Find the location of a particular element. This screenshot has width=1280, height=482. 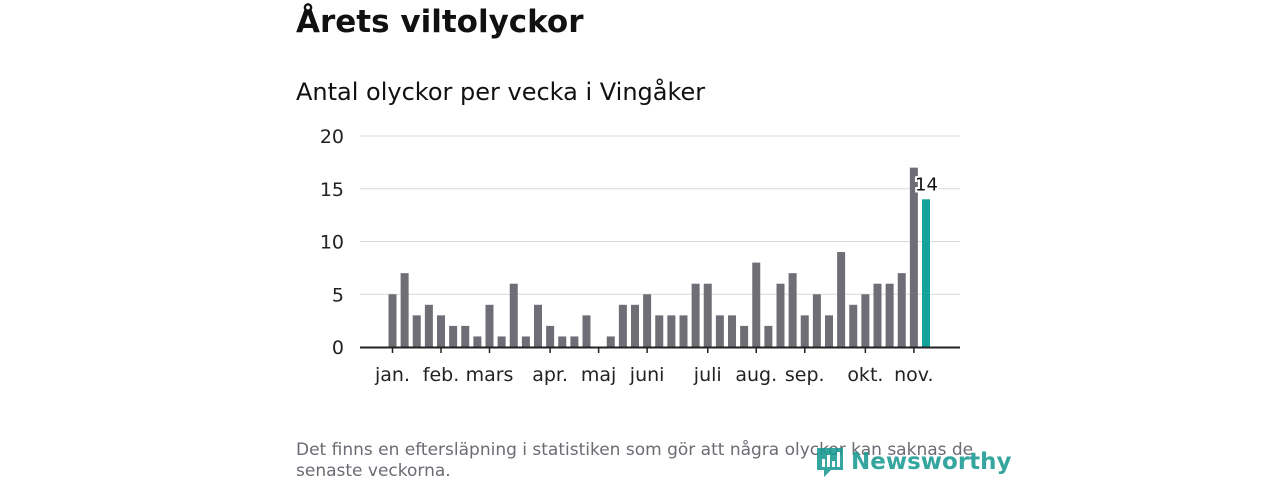

brand-name: Newsworthy is located at coordinates (931, 462).